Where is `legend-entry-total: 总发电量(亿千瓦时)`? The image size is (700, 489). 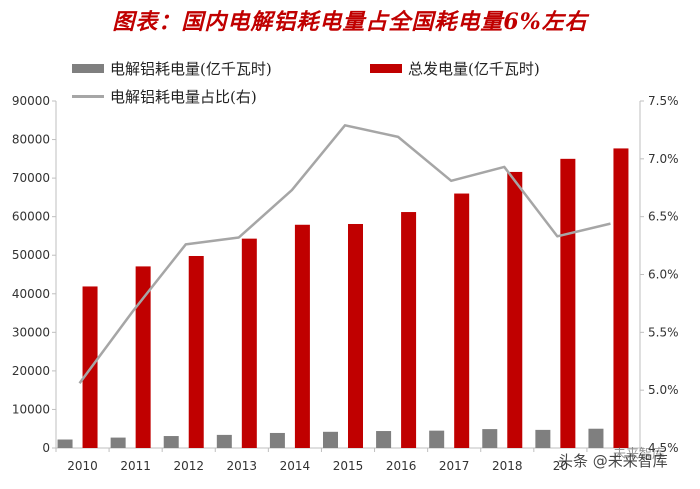
legend-entry-total: 总发电量(亿千瓦时) is located at coordinates (455, 68).